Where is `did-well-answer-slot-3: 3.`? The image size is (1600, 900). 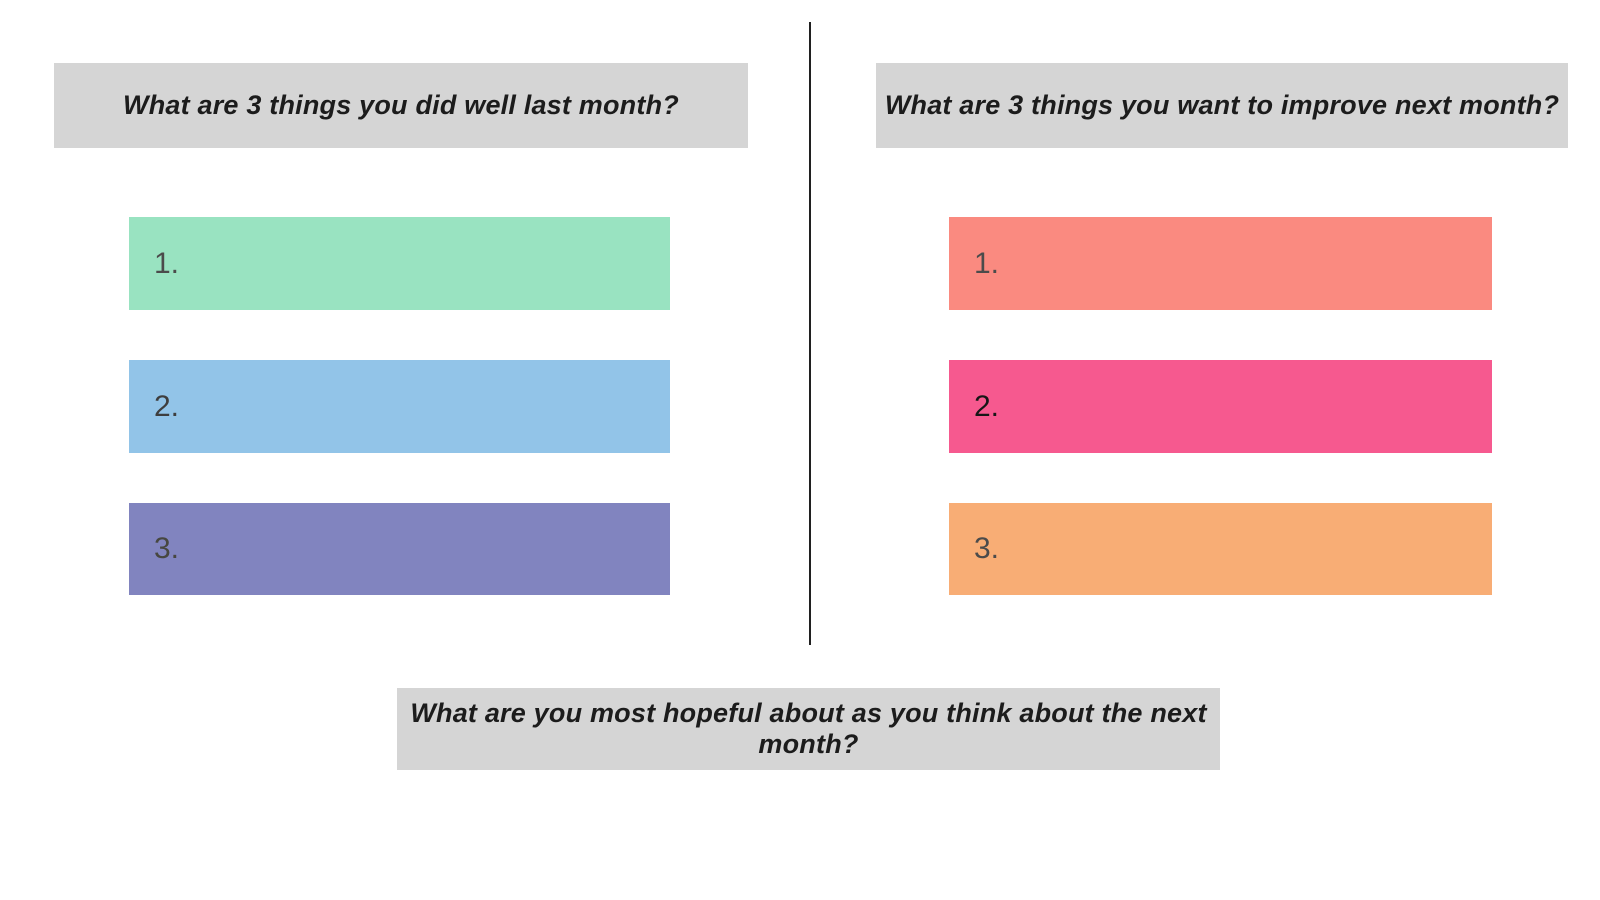
did-well-answer-slot-3: 3. is located at coordinates (399, 549).